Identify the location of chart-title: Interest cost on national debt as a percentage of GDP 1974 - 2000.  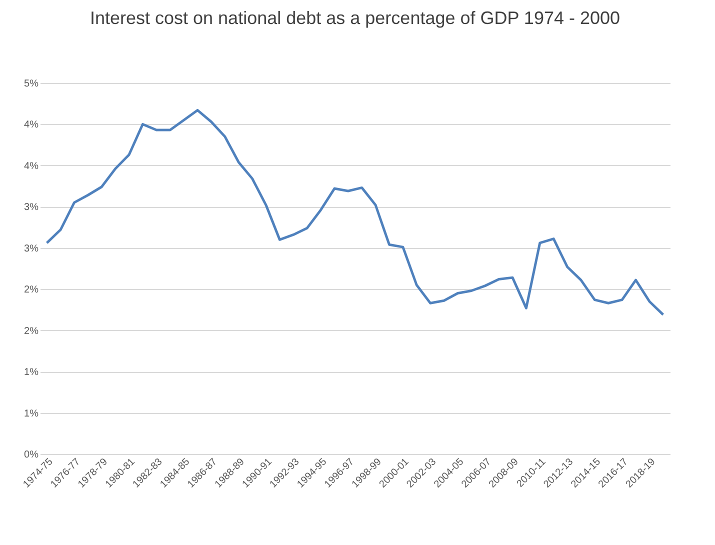
(355, 18).